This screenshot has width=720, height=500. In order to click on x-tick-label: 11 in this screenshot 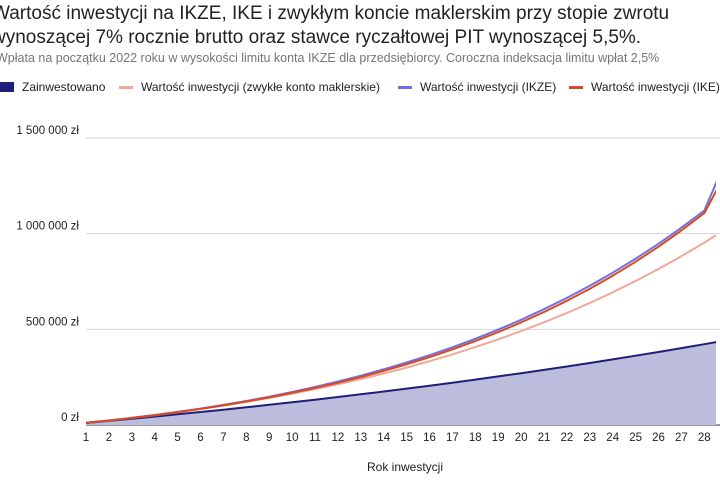, I will do `click(315, 438)`.